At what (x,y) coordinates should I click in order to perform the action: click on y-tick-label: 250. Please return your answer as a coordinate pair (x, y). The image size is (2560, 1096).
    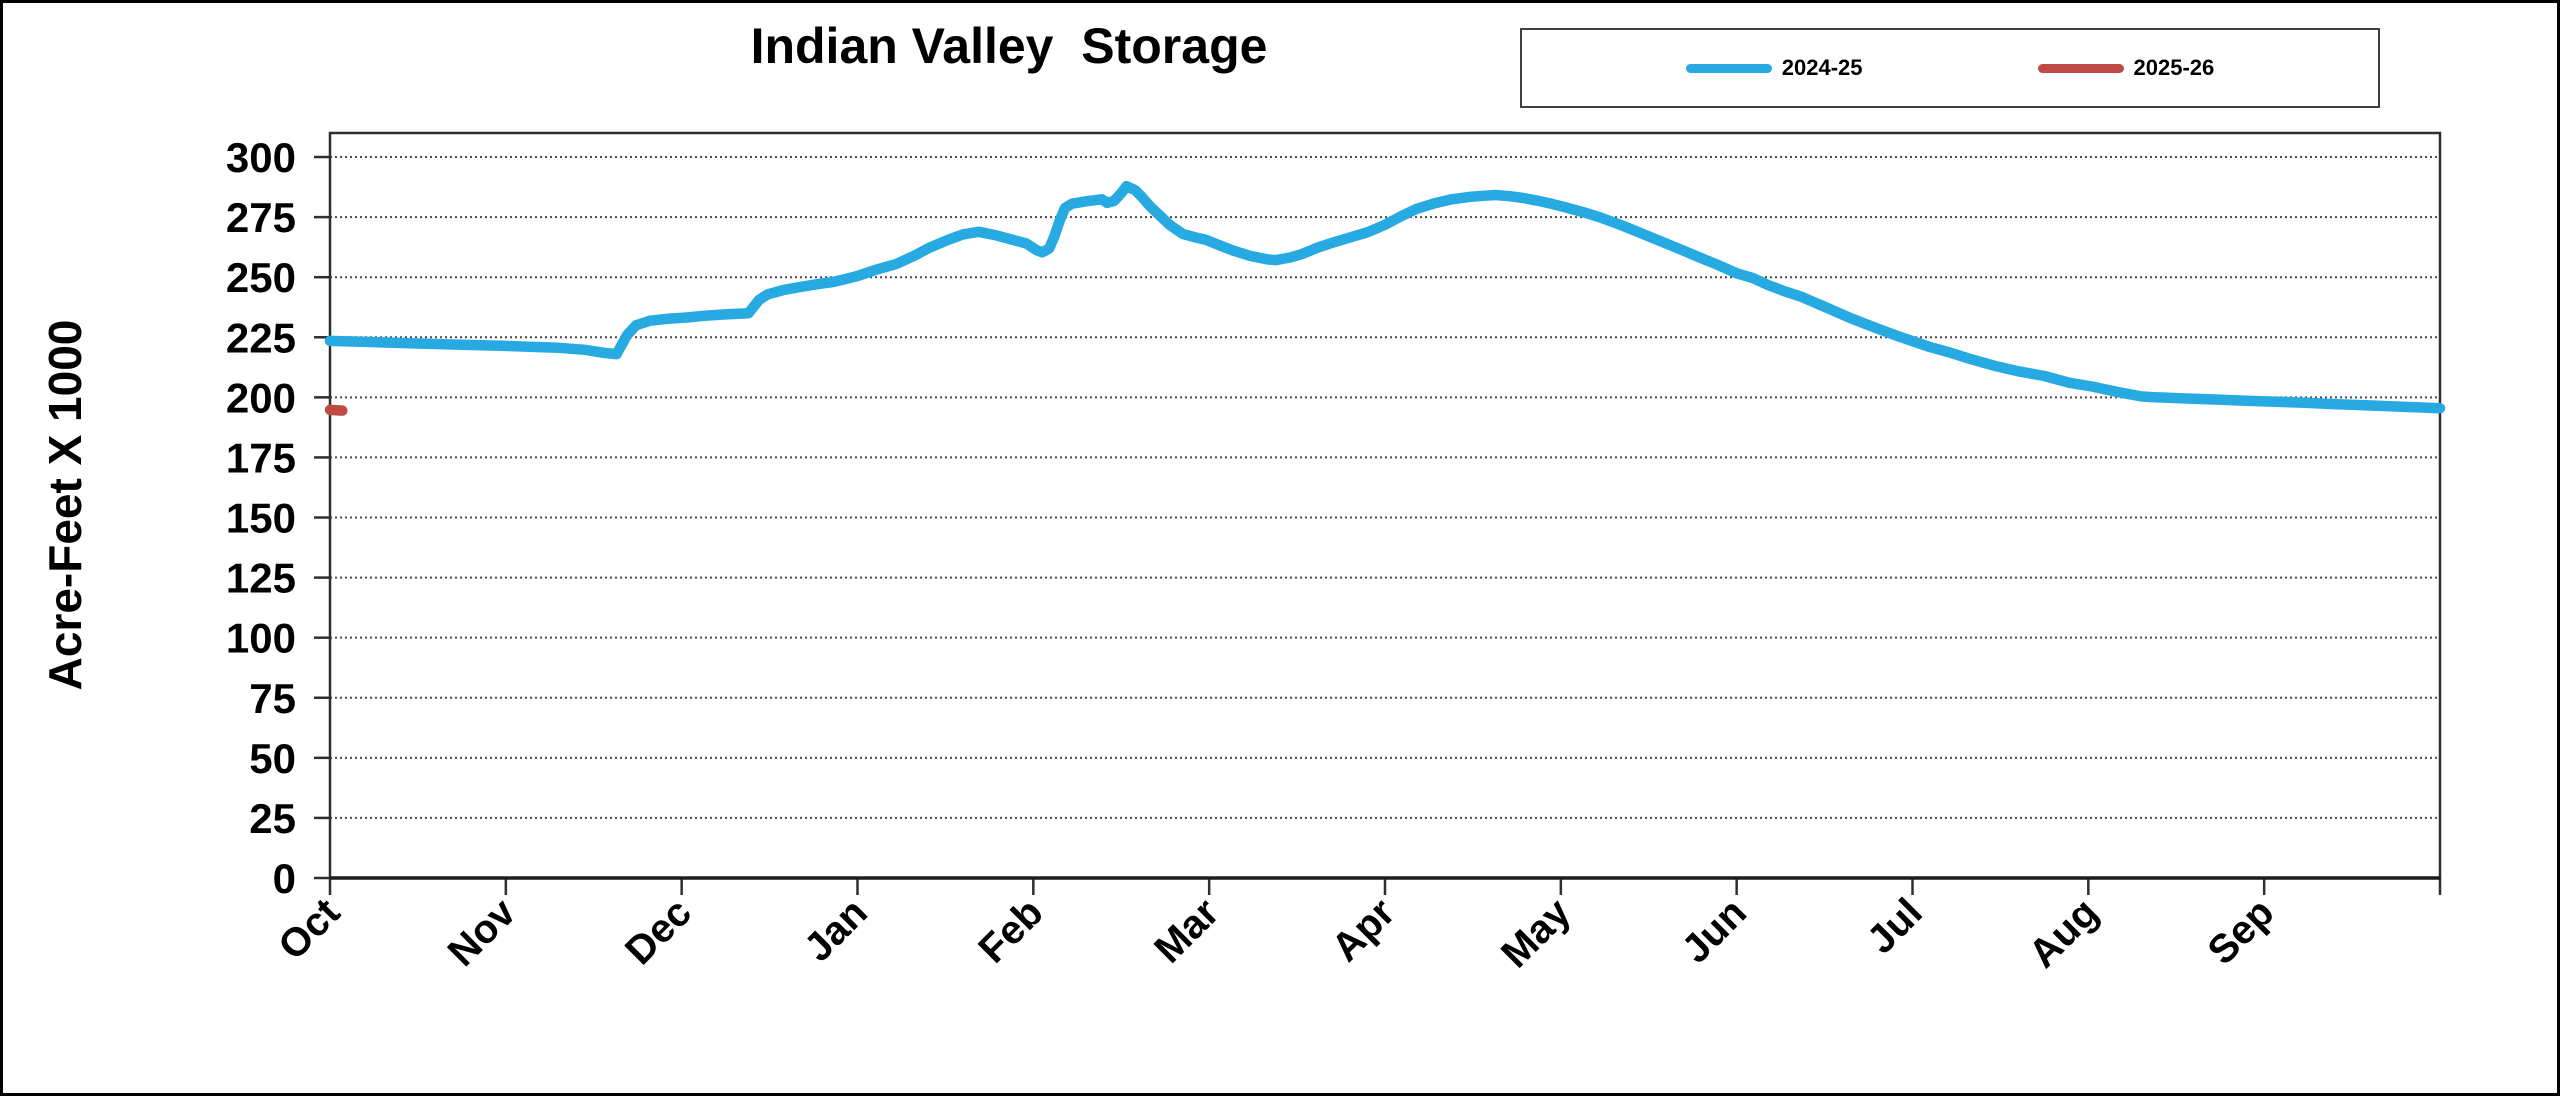
    Looking at the image, I should click on (261, 277).